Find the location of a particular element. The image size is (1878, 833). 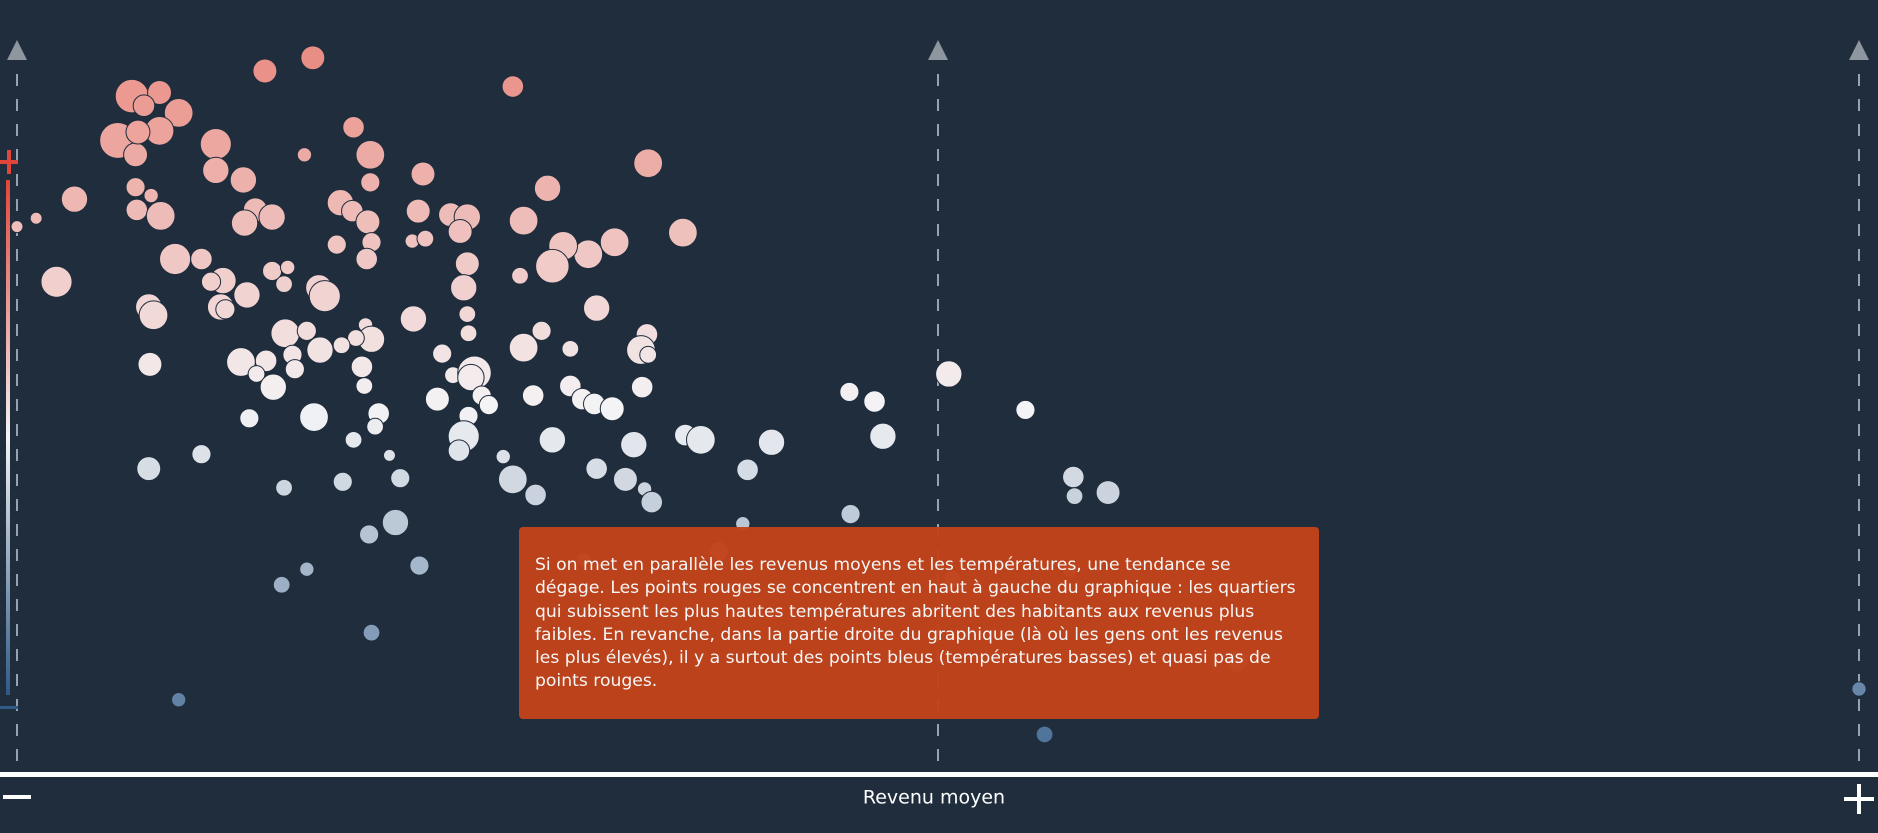

x-axis-label: Revenu moyen is located at coordinates (934, 798).